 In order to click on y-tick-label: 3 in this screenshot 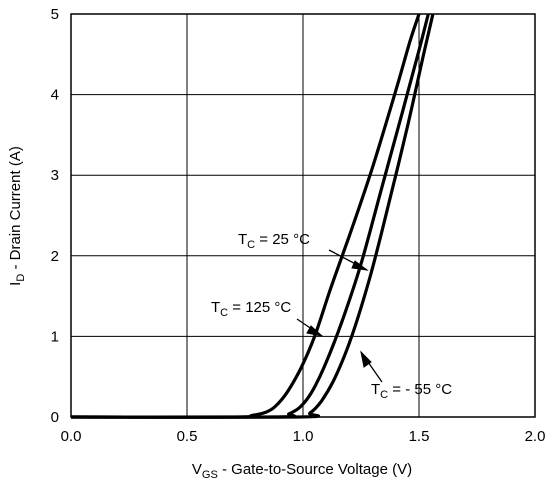, I will do `click(55, 175)`.